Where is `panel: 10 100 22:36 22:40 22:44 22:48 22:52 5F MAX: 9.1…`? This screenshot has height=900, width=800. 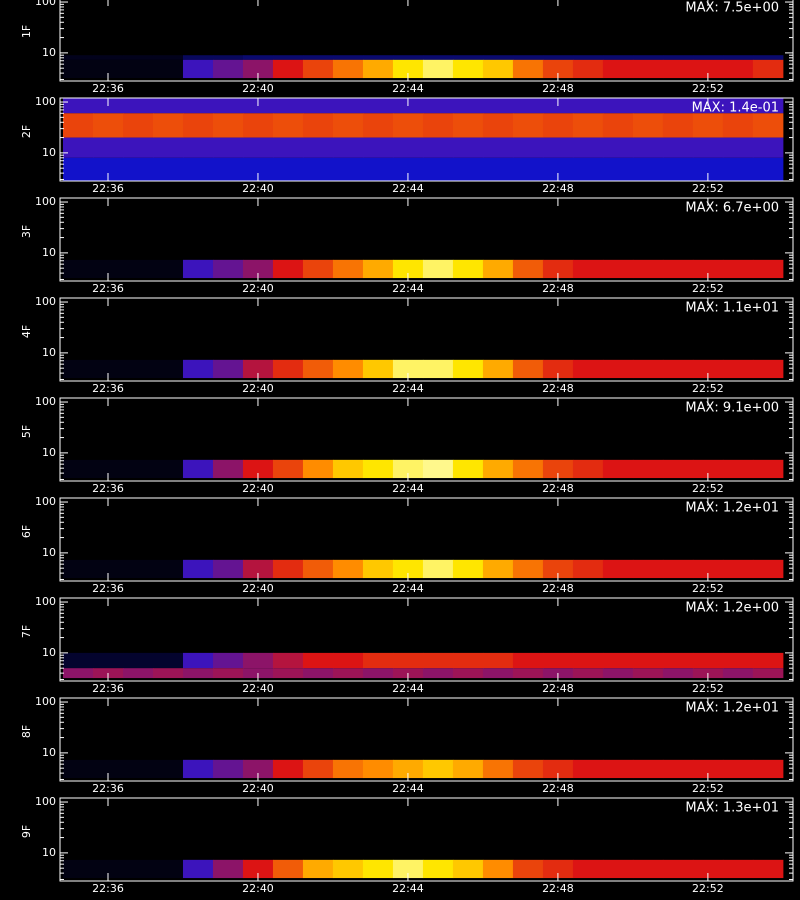 panel: 10 100 22:36 22:40 22:44 22:48 22:52 5F MAX: 9.1… is located at coordinates (407, 445).